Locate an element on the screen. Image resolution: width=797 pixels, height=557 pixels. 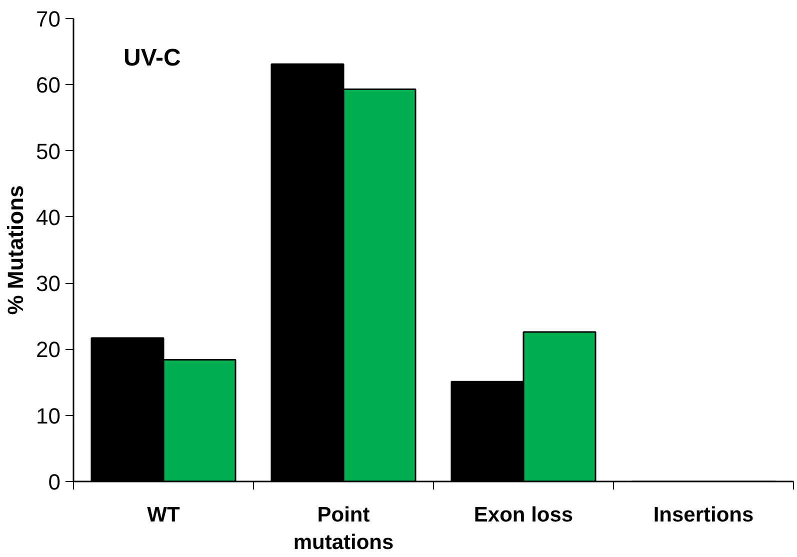
y-tick-label: 70 is located at coordinates (48, 19).